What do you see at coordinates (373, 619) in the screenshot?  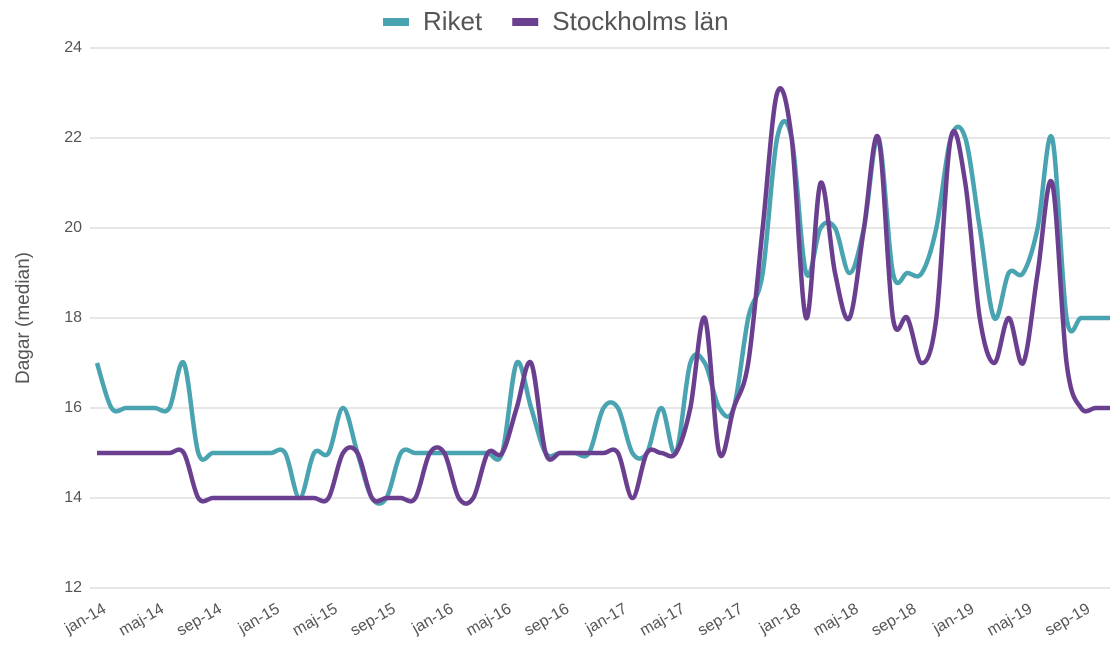 I see `x-tick-label: sep-15` at bounding box center [373, 619].